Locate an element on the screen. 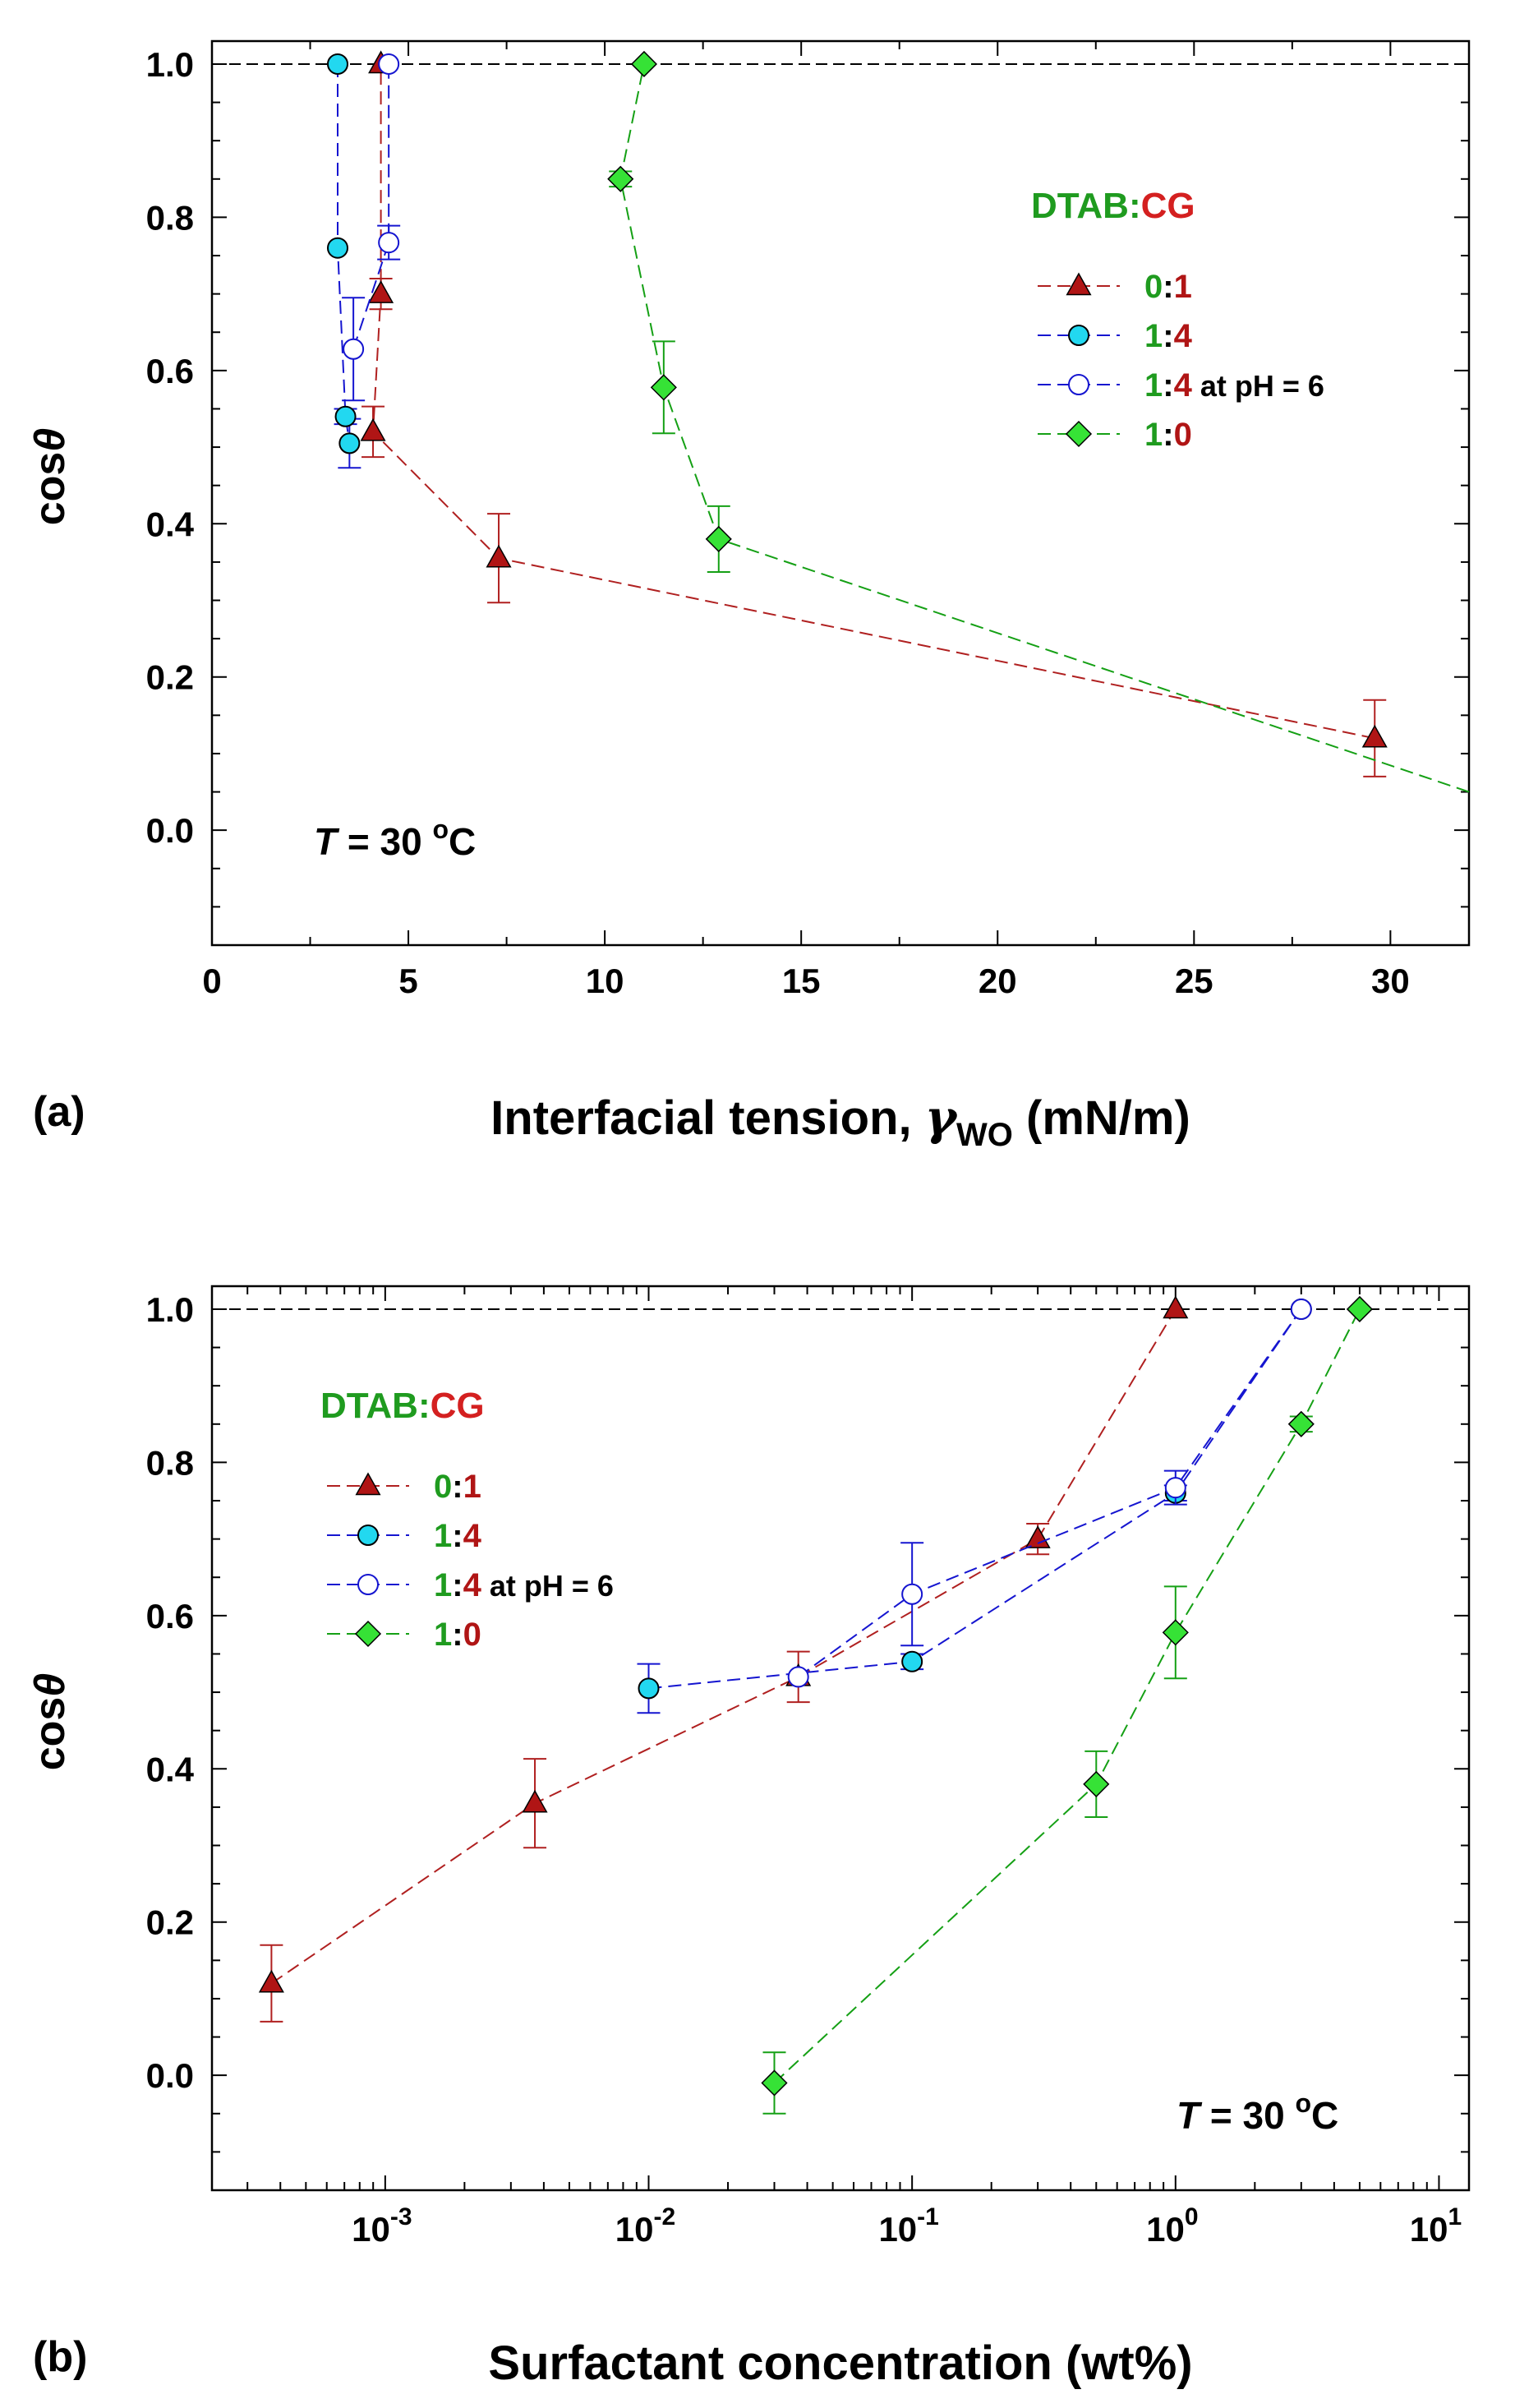  temp-unit: C is located at coordinates (462, 841).